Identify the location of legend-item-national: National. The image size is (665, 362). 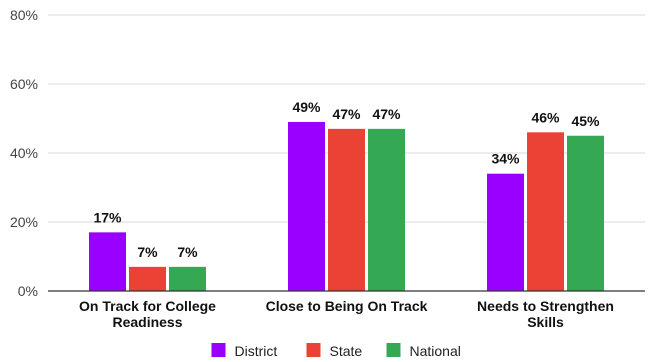
(423, 351).